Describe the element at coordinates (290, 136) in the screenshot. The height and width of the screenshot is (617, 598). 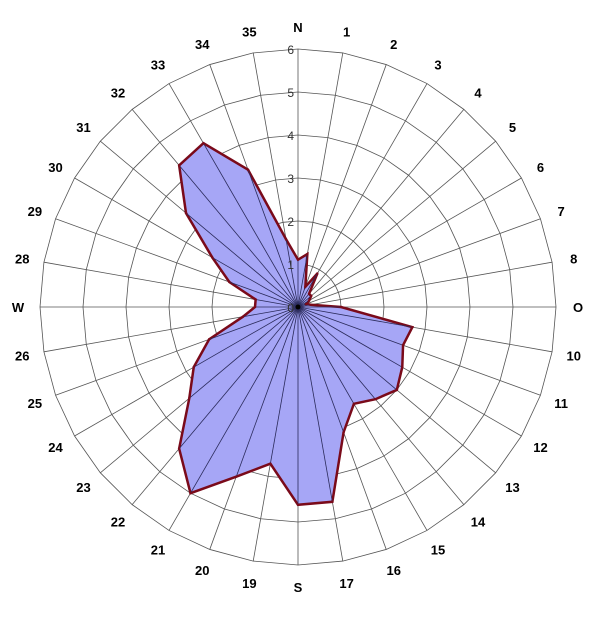
I see `radial-tick-4: 4` at that location.